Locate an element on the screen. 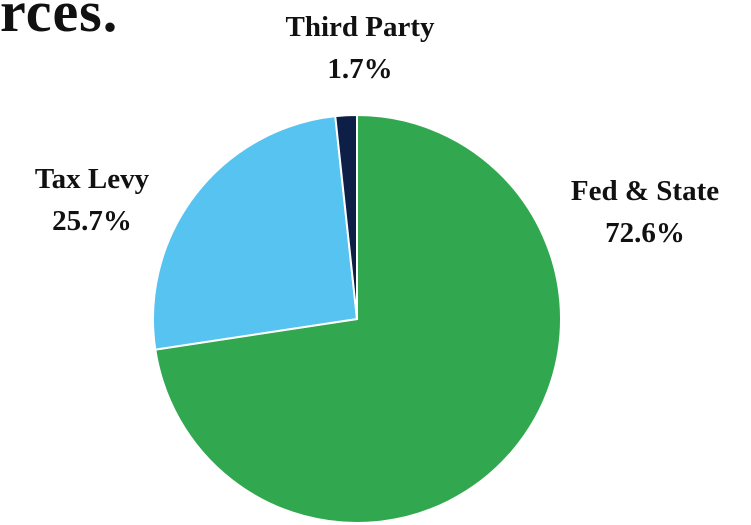 Image resolution: width=751 pixels, height=525 pixels. label-fed-state: Fed & State 72.6% is located at coordinates (645, 212).